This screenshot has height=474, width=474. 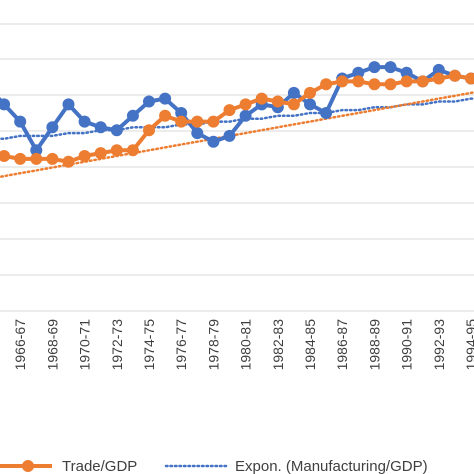 What do you see at coordinates (331, 466) in the screenshot?
I see `legend-expon-label: Expon. (Manufacturing/GDP)` at bounding box center [331, 466].